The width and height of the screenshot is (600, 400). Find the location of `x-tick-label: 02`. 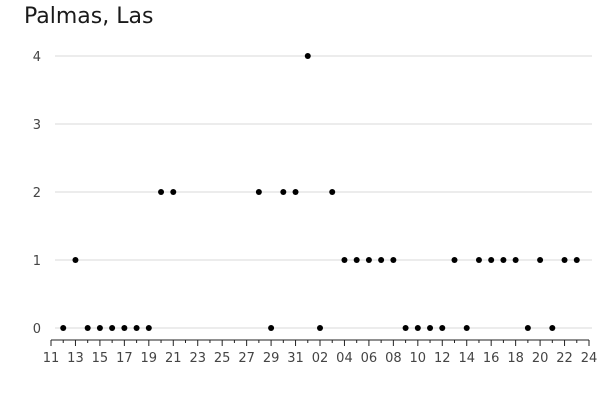

x-tick-label: 02 is located at coordinates (320, 358).